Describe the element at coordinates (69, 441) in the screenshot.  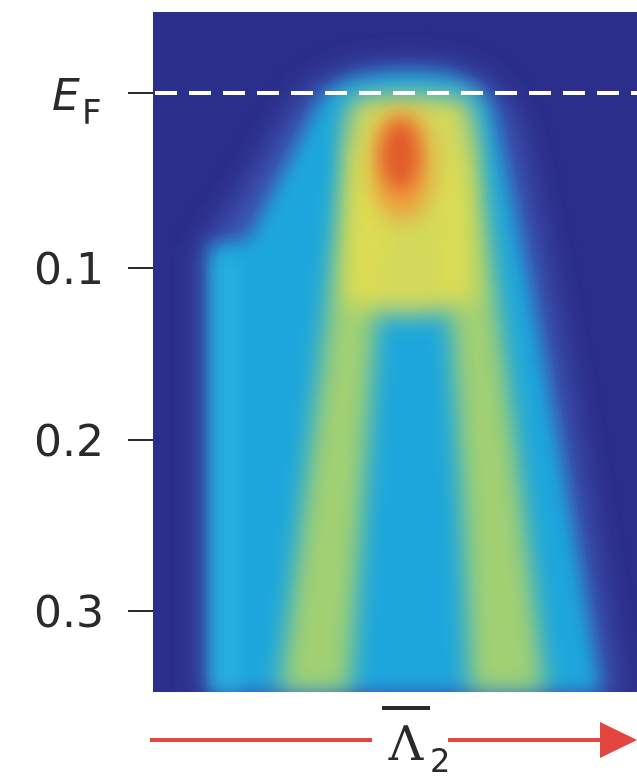
I see `tick-label: 0.2` at that location.